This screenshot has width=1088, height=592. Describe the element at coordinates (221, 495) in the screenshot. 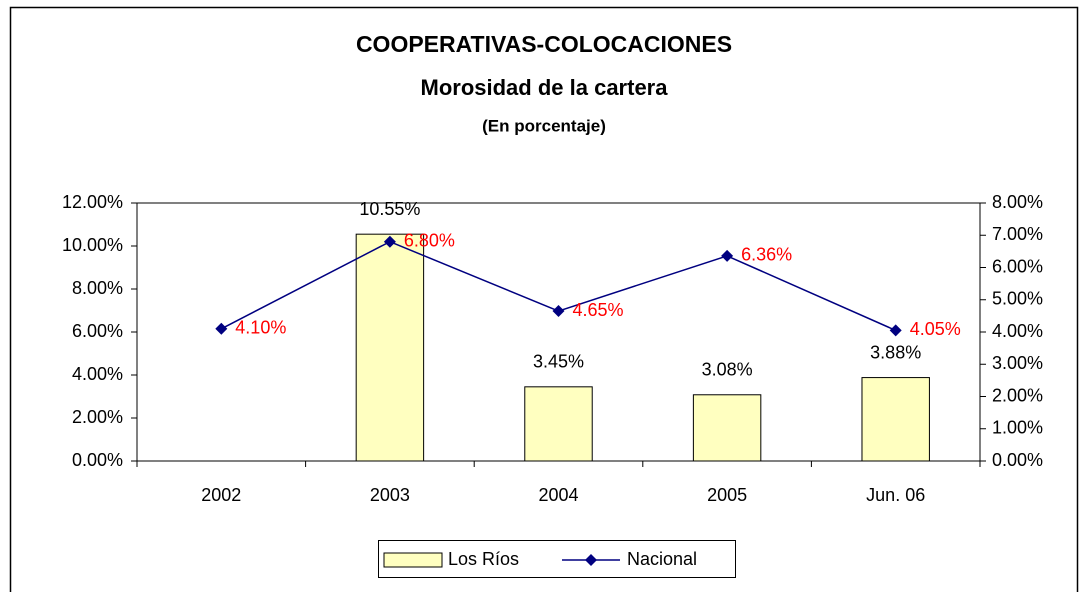

I see `x-tick-label: 2002` at that location.